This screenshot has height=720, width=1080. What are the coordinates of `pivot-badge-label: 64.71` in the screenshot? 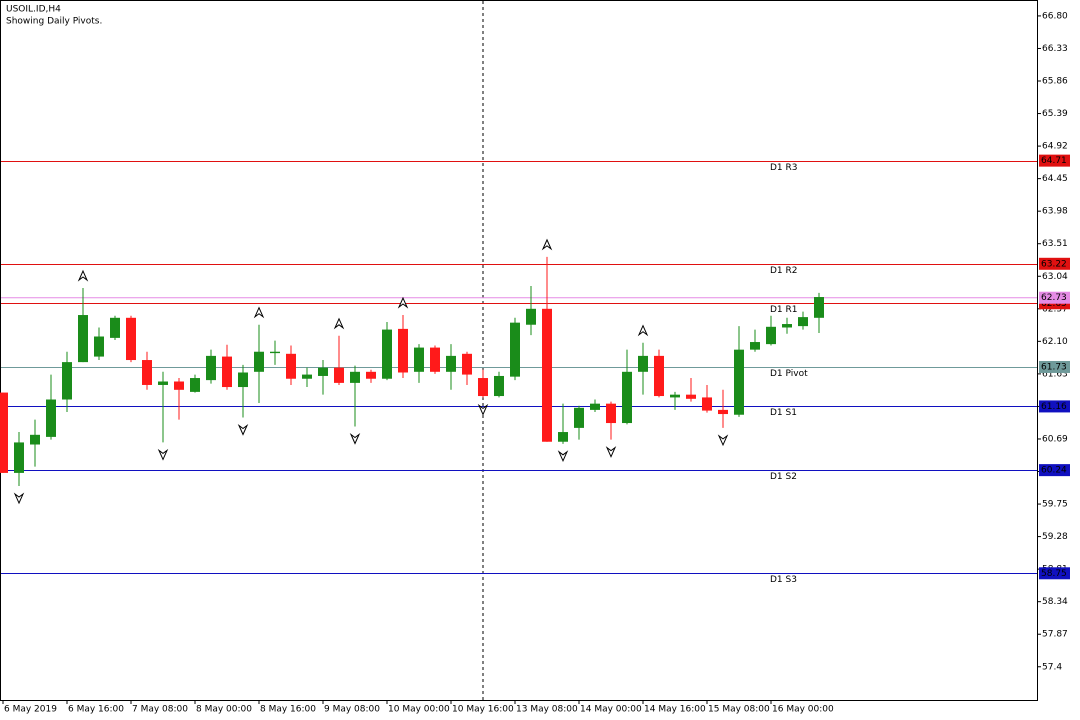 It's located at (1054, 161).